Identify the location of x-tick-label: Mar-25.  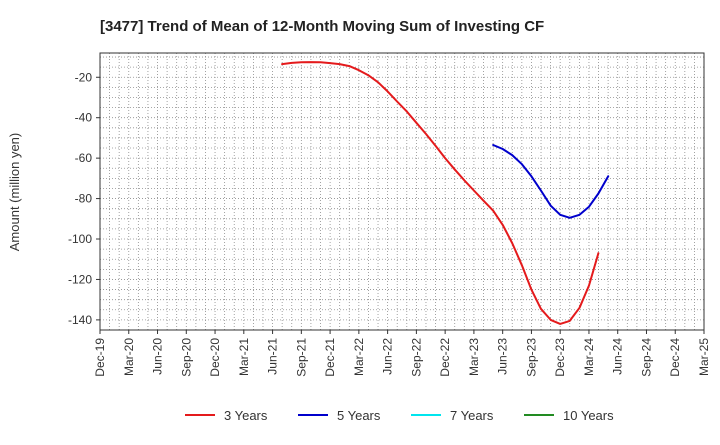
(704, 357).